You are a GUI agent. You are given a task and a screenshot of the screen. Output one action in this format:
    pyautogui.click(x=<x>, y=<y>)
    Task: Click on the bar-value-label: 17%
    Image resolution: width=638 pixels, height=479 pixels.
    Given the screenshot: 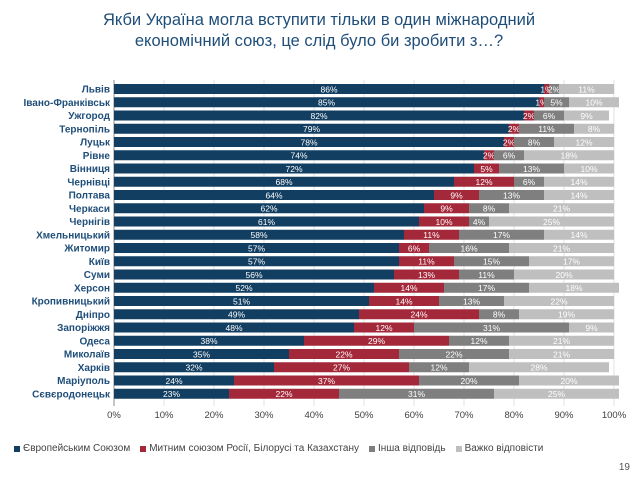 What is the action you would take?
    pyautogui.click(x=501, y=235)
    